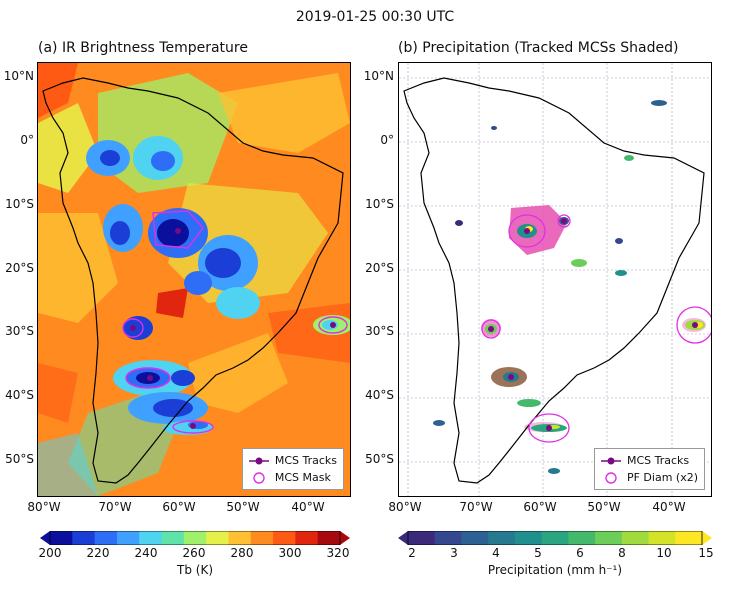 The width and height of the screenshot is (750, 600). I want to click on precip-colorbar, so click(555, 538).